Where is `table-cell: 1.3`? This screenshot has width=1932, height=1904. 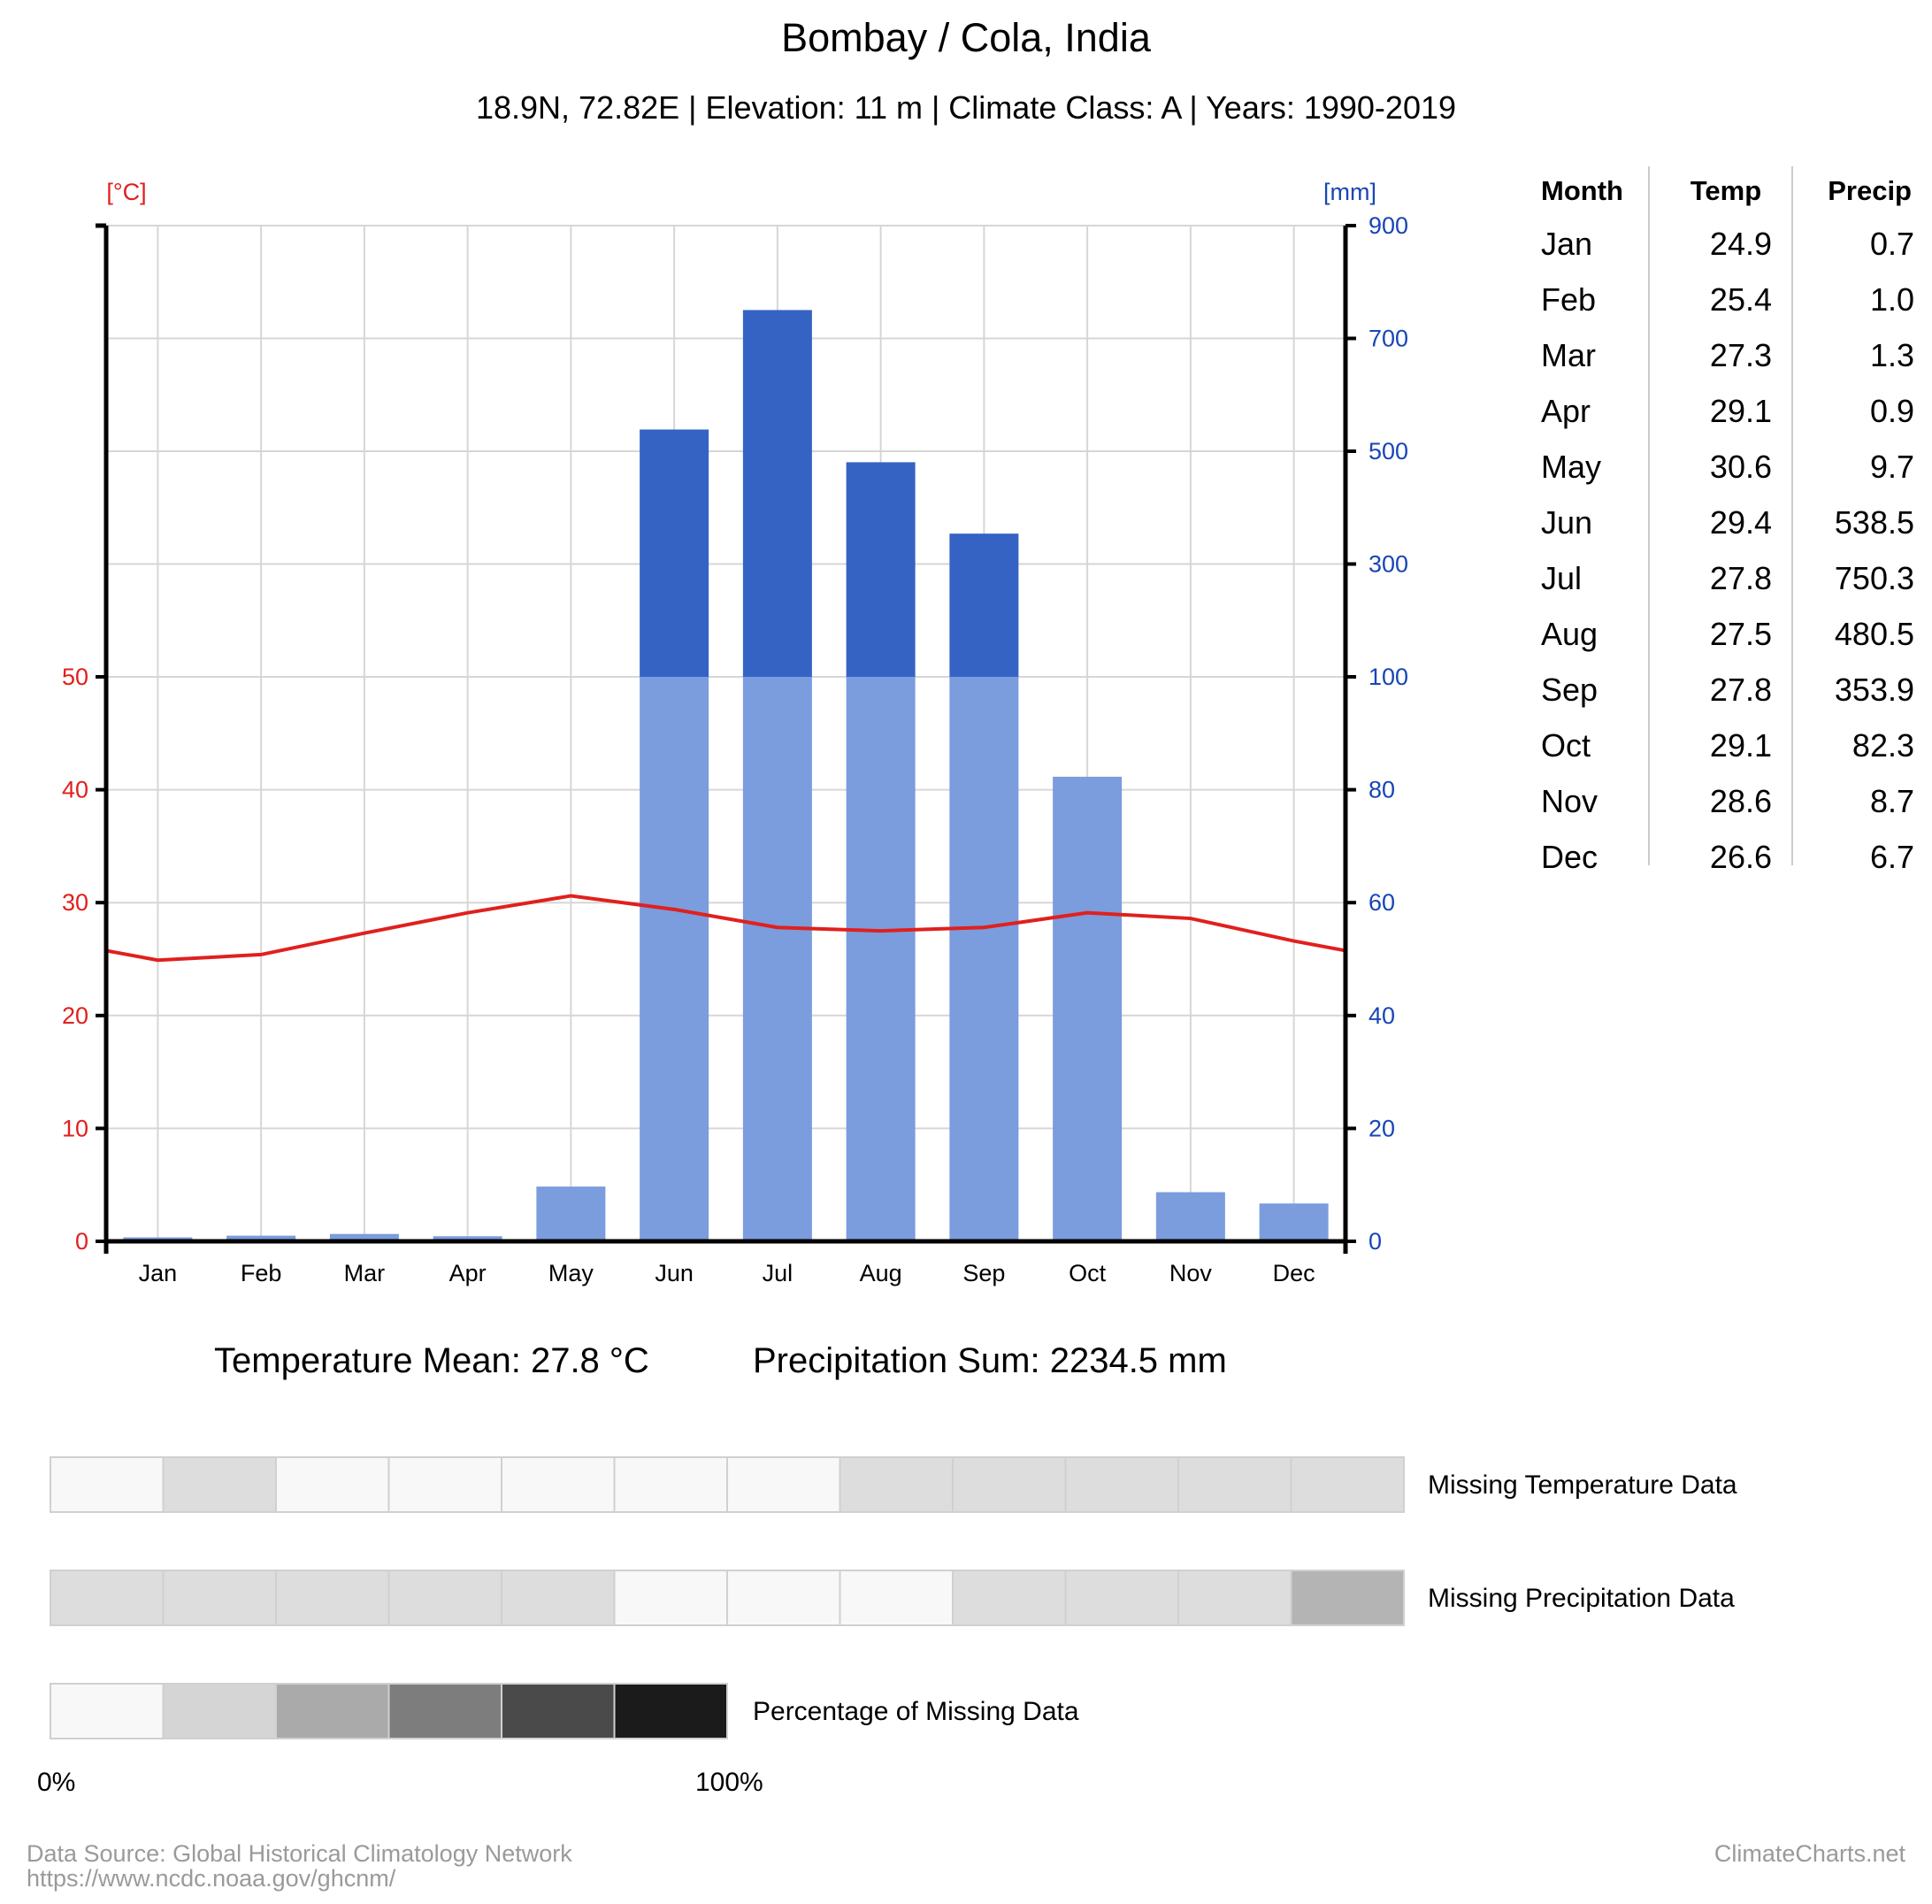 table-cell: 1.3 is located at coordinates (1892, 355).